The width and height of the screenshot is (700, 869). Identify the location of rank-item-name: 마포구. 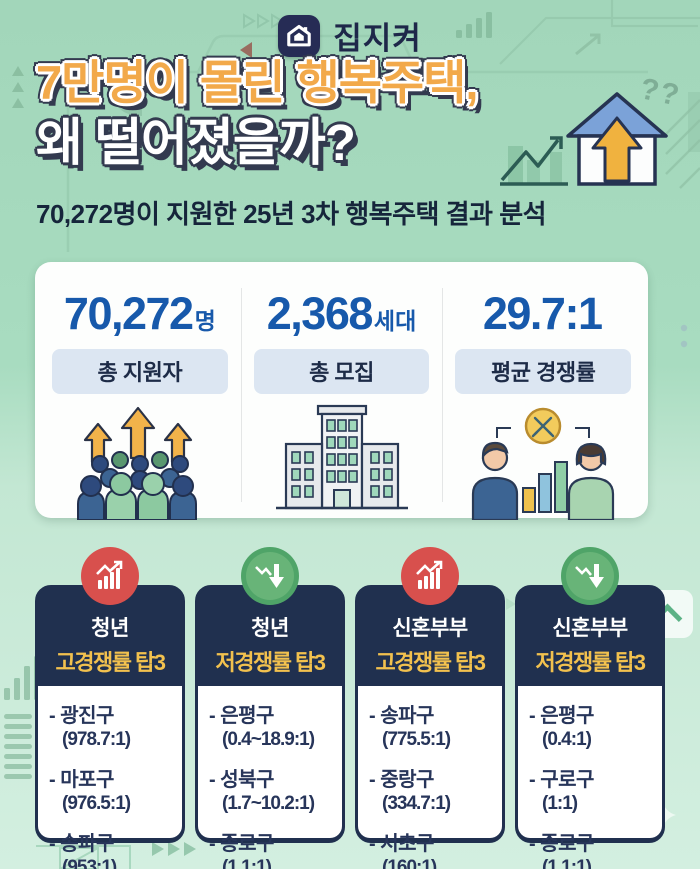
(112, 777).